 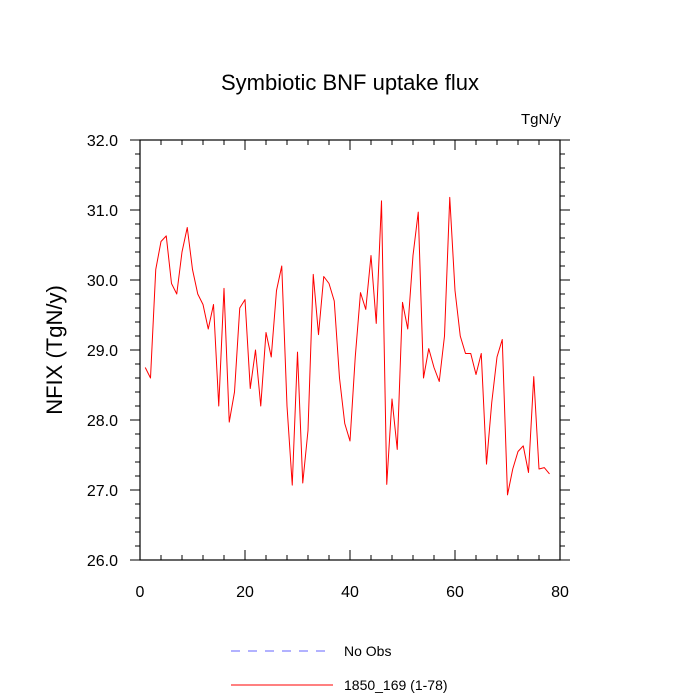 I want to click on x-tick-label: 40, so click(x=350, y=592).